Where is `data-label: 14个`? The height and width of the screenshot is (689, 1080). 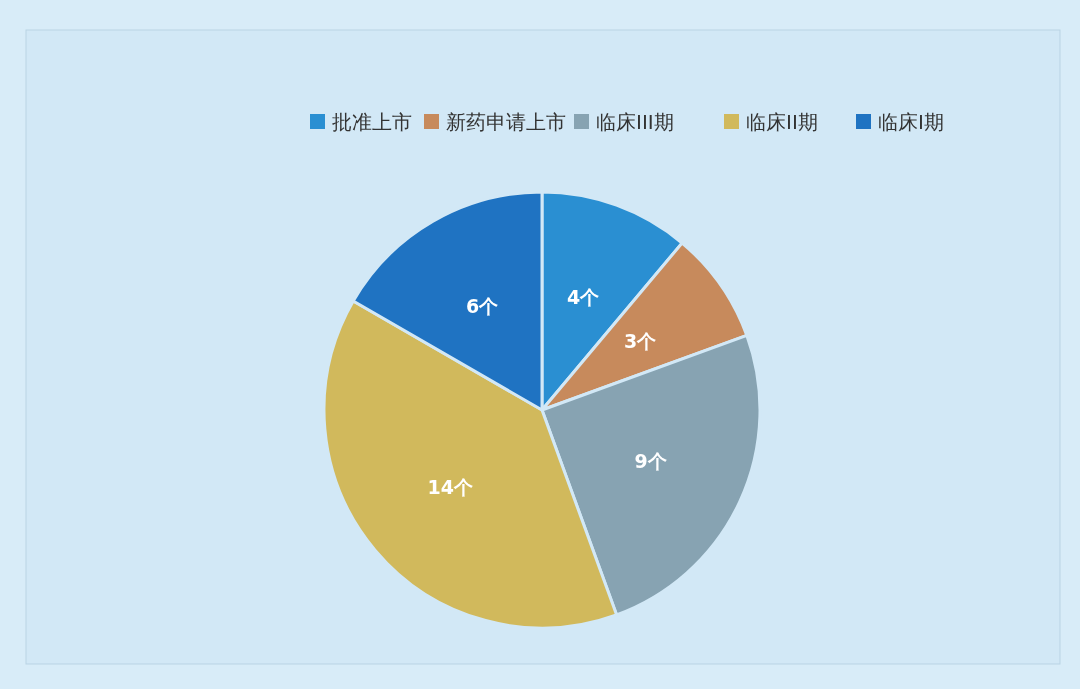
data-label: 14个 is located at coordinates (450, 487).